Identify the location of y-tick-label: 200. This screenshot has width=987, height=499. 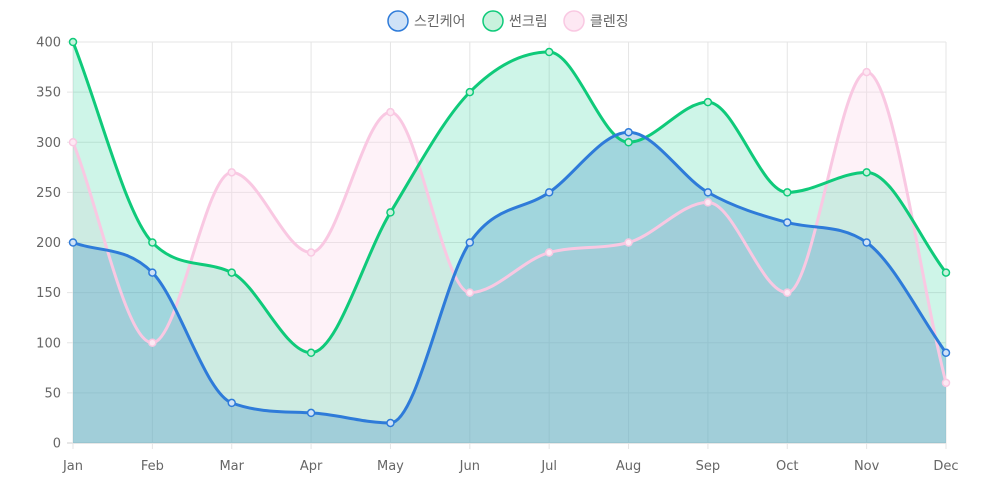
(48, 243).